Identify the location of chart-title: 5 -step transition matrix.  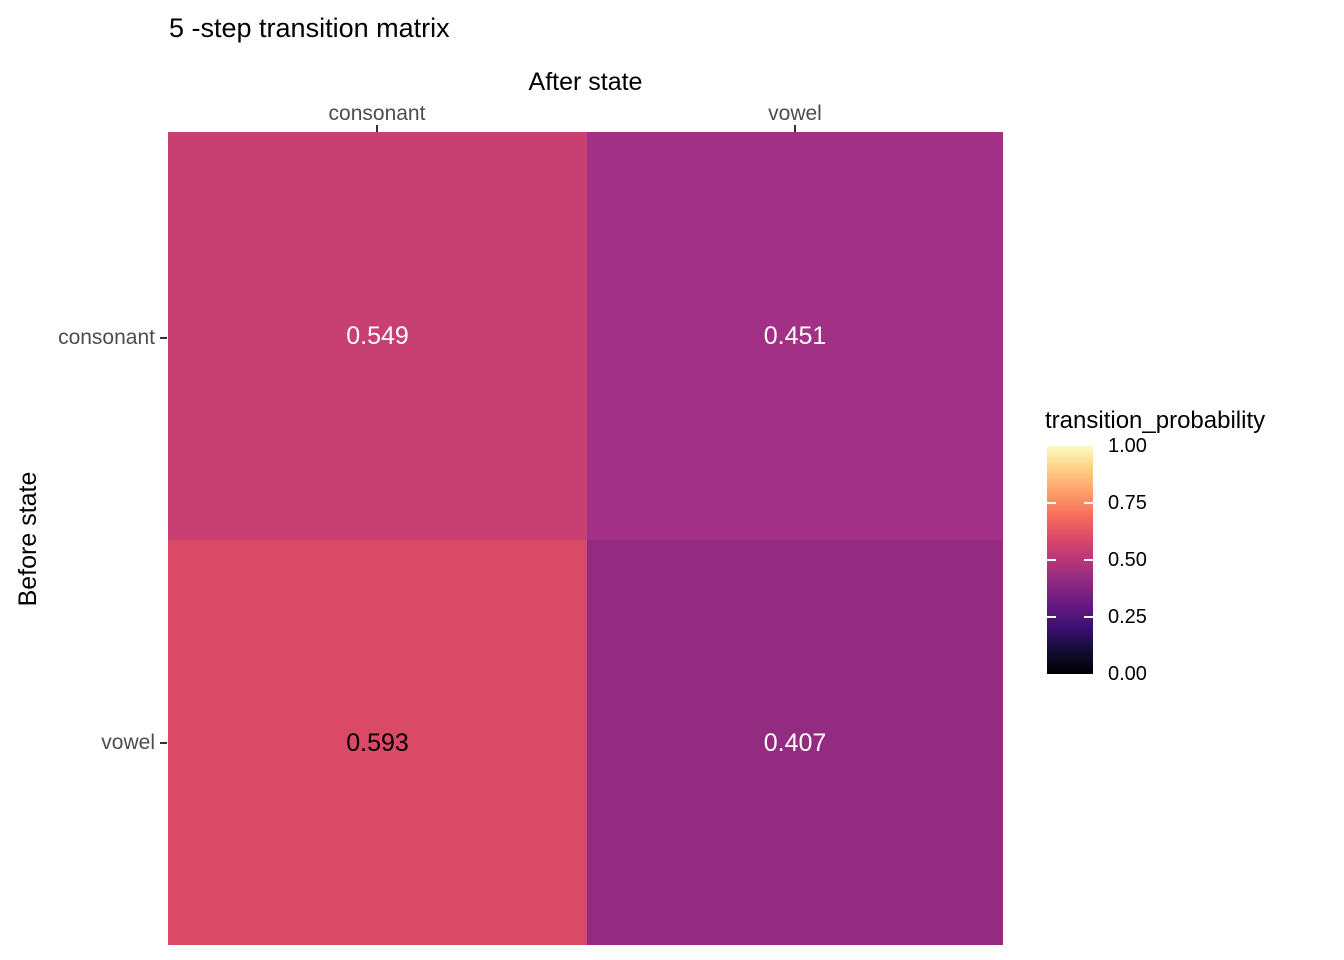
(309, 28).